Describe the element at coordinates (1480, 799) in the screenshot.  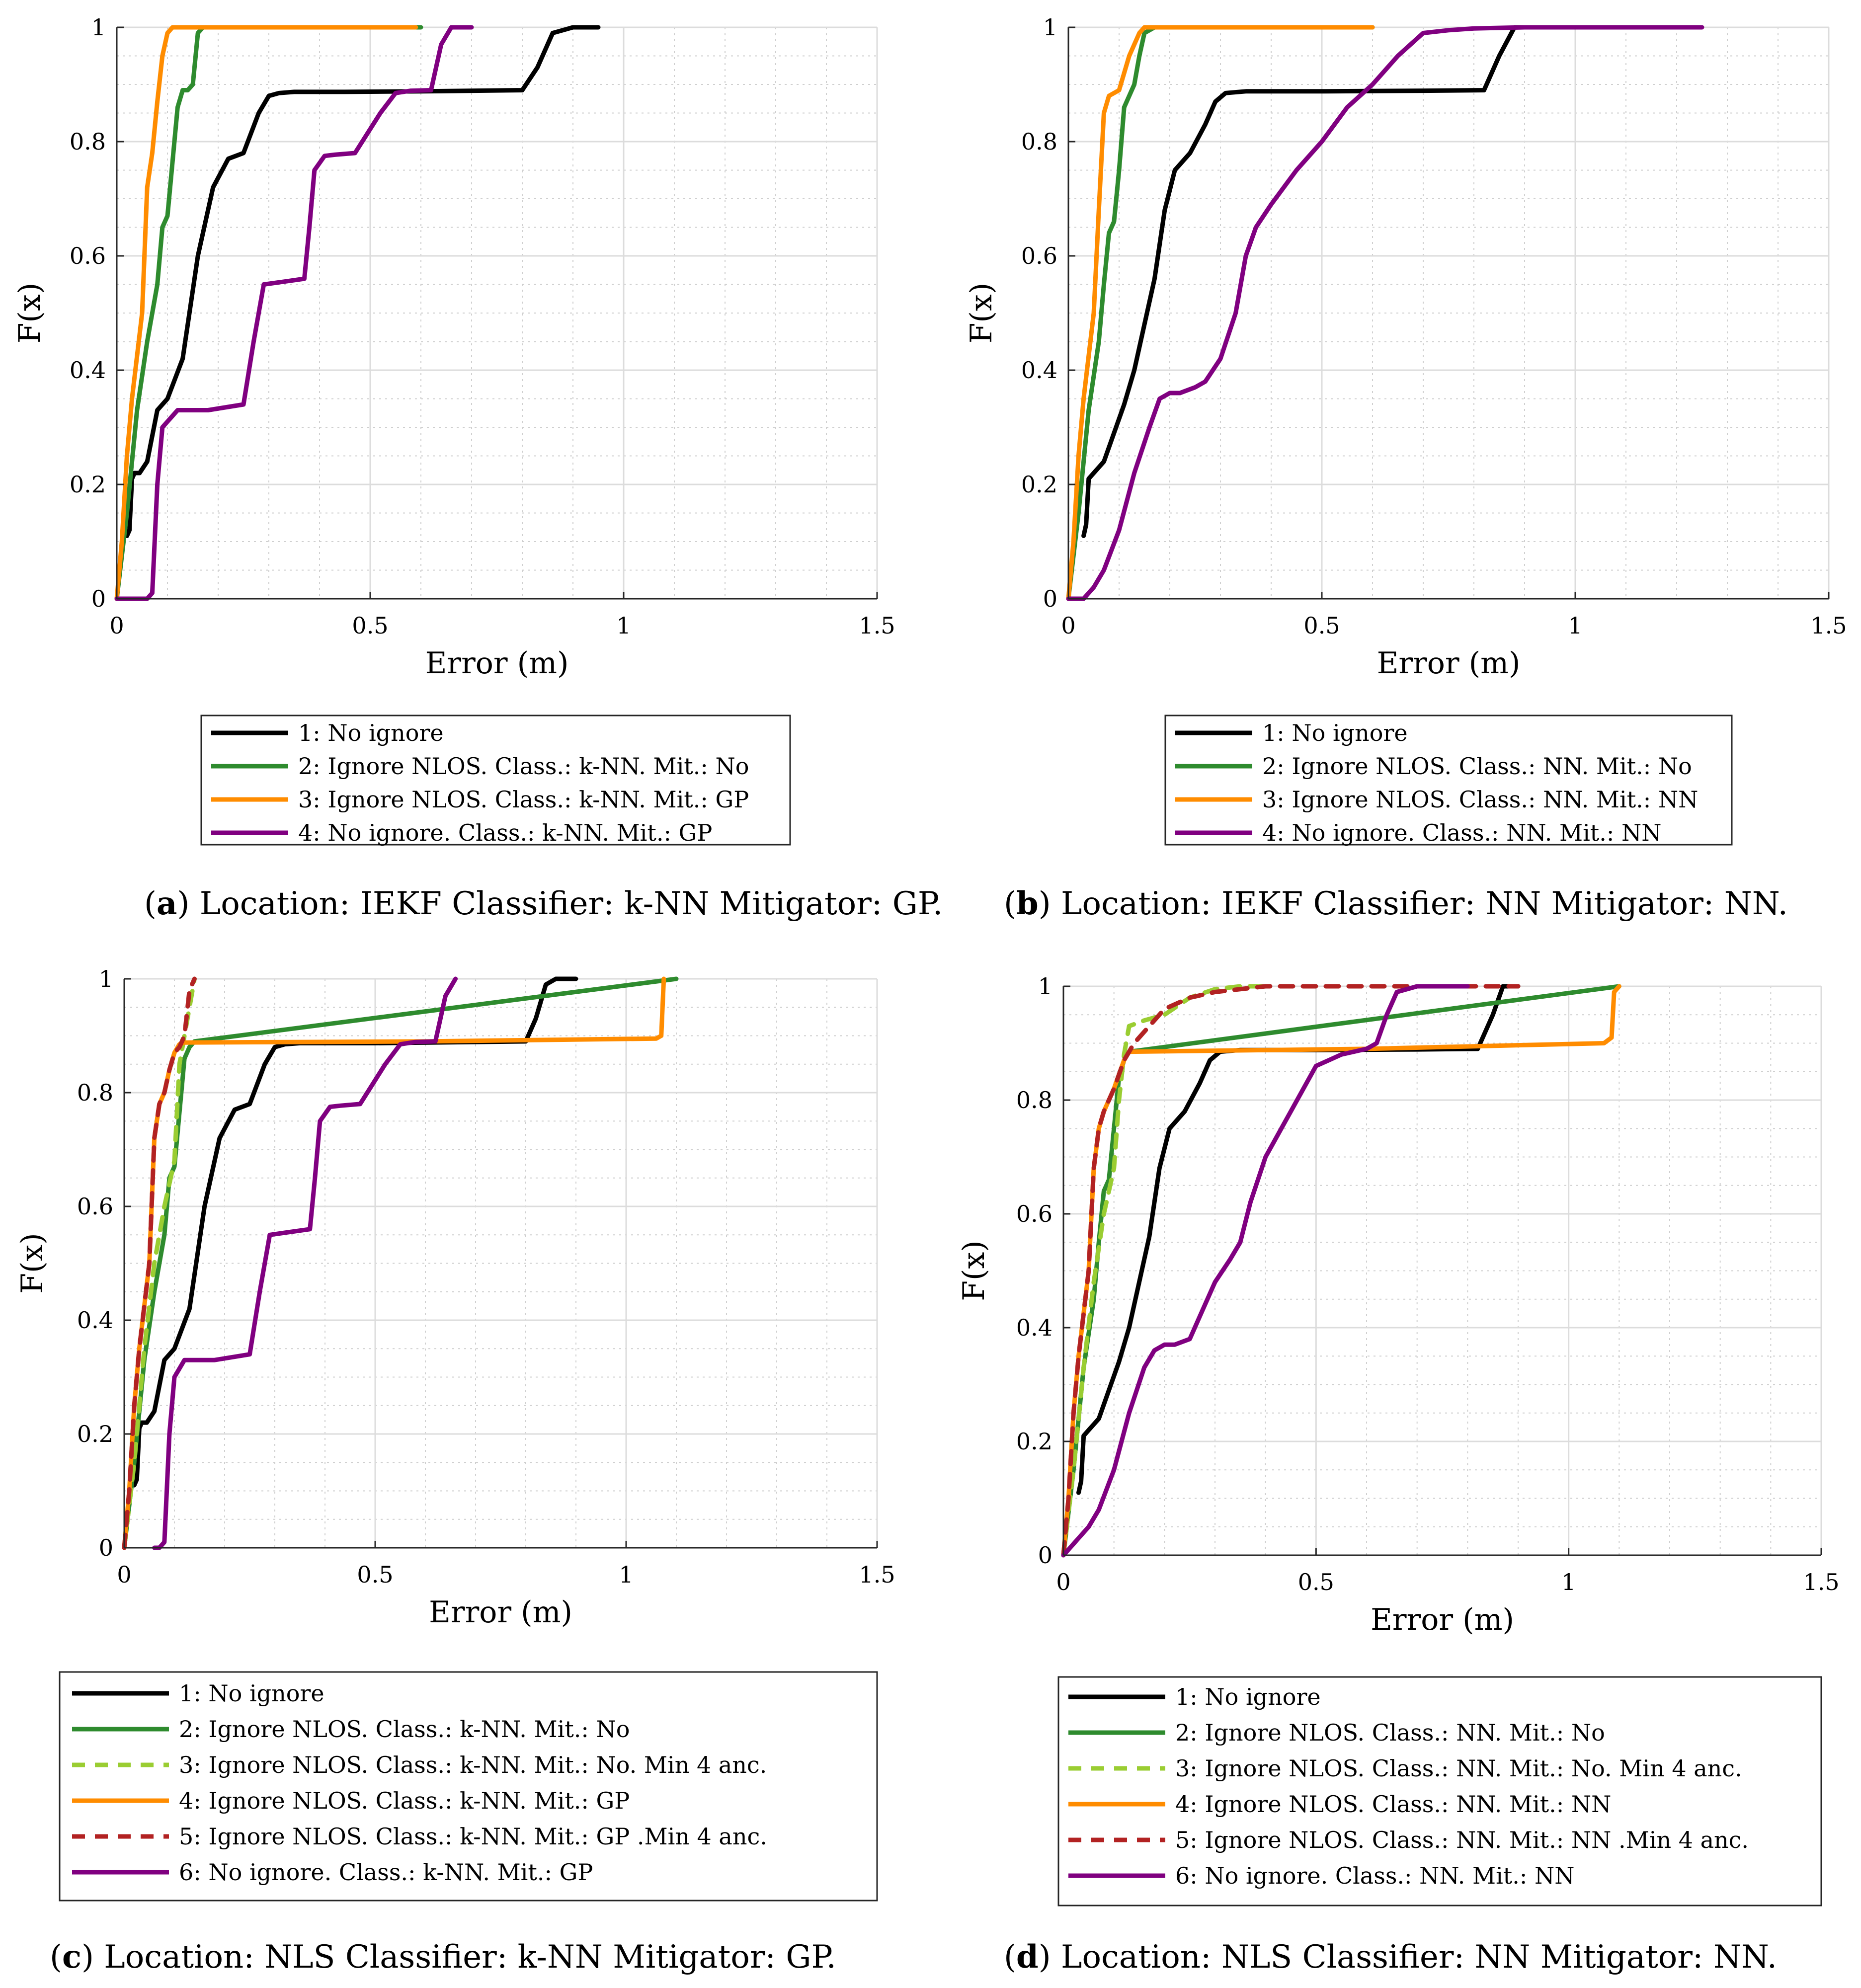
I see `legend-entry-3: 3: Ignore NLOS. Class.: NN. Mit.: NN` at that location.